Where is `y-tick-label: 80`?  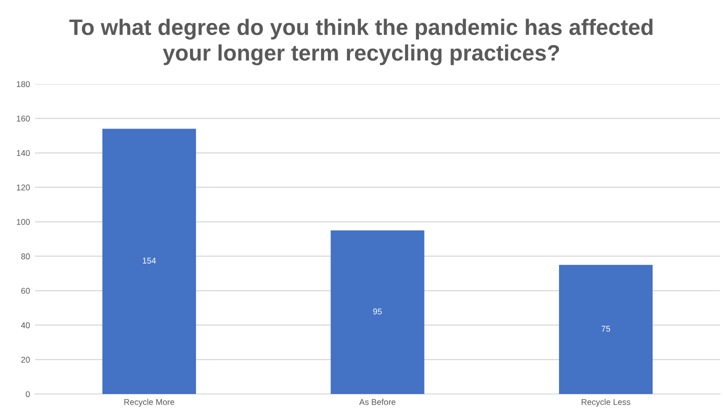
y-tick-label: 80 is located at coordinates (25, 256).